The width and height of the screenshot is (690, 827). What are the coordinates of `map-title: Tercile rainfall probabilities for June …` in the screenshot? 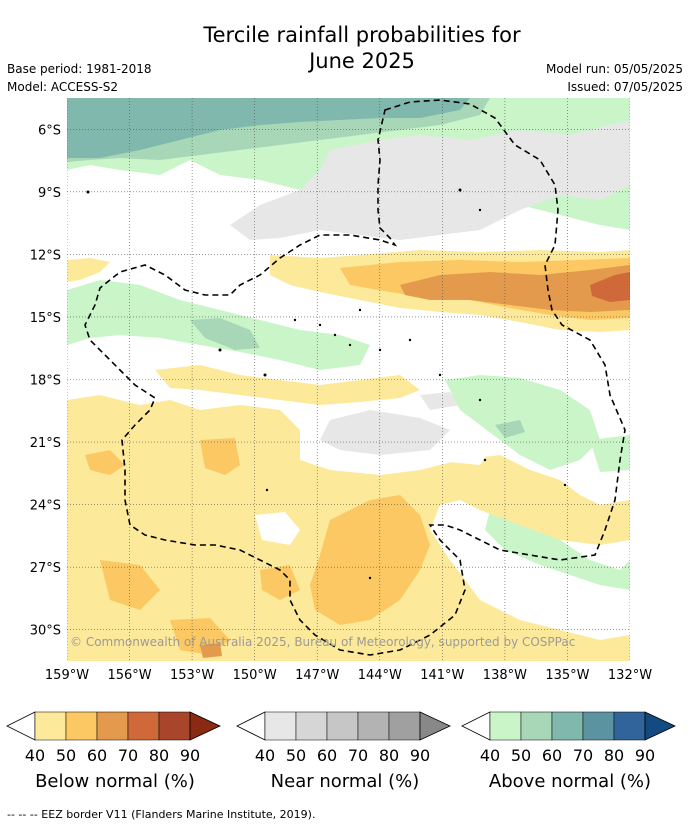 It's located at (345, 48).